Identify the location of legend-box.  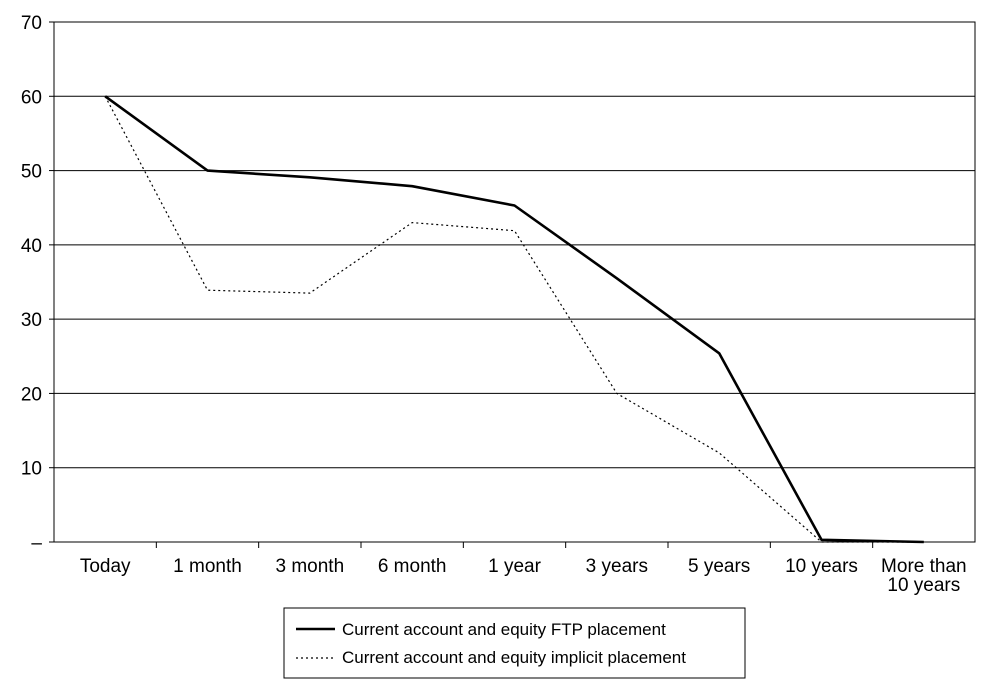
(514, 643).